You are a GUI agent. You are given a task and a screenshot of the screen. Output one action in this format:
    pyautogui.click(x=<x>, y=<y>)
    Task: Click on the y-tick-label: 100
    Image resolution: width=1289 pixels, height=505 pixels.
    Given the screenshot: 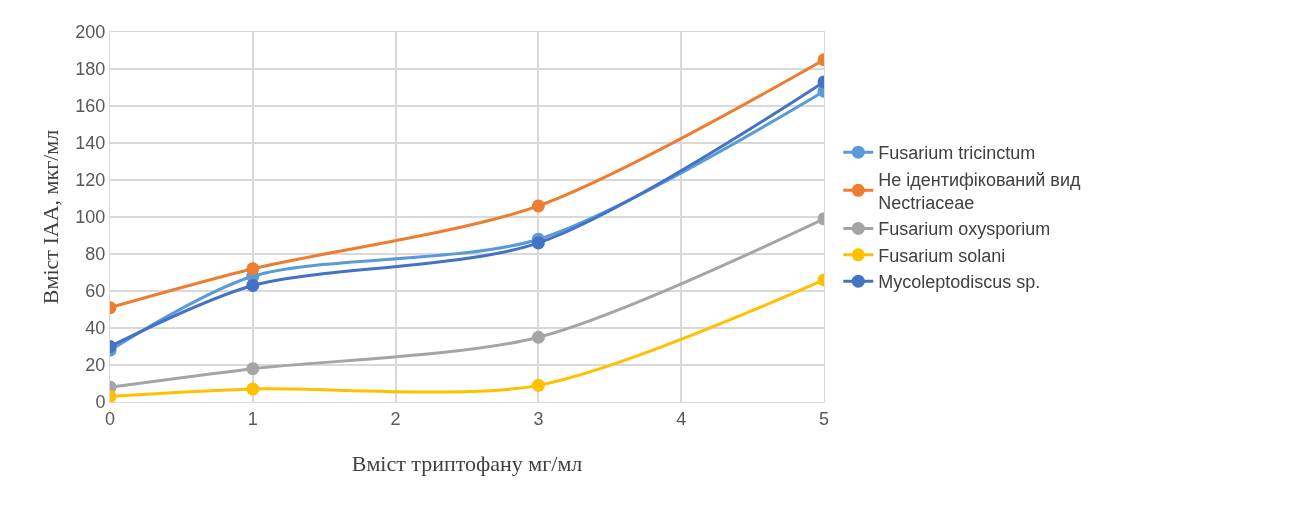 What is the action you would take?
    pyautogui.click(x=90, y=217)
    